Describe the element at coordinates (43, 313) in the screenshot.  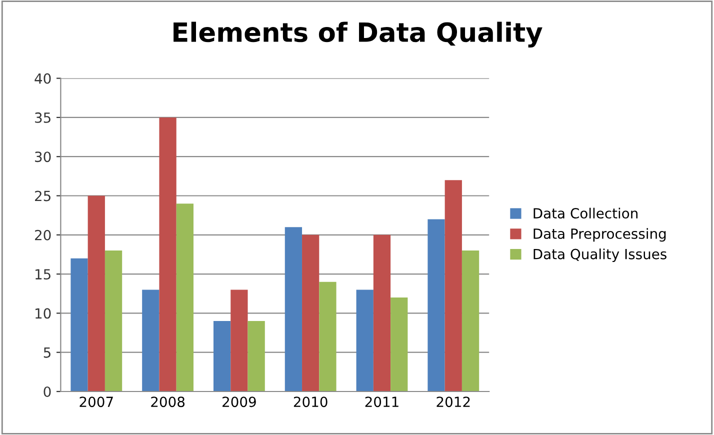
I see `y-tick-label: 10` at that location.